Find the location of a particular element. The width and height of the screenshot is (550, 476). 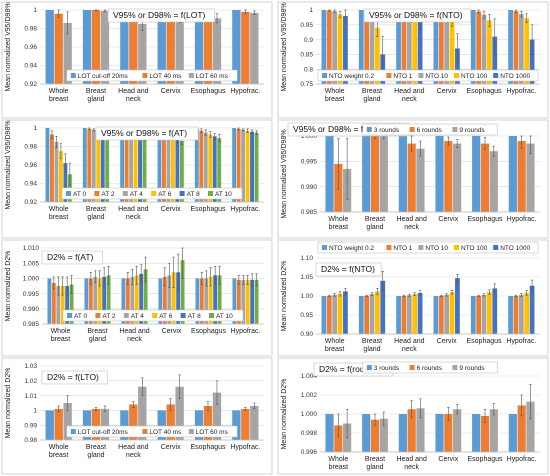

bar-s1-c1 is located at coordinates (47, 165).